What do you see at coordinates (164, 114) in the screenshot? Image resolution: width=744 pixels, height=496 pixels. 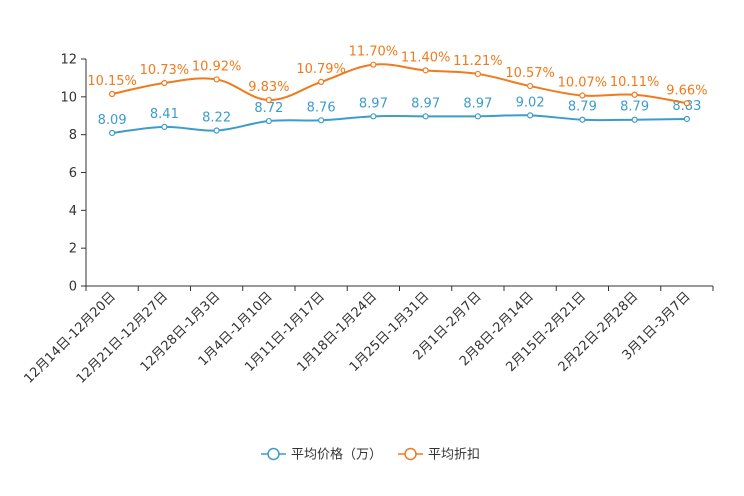 I see `data-label: 8.41` at bounding box center [164, 114].